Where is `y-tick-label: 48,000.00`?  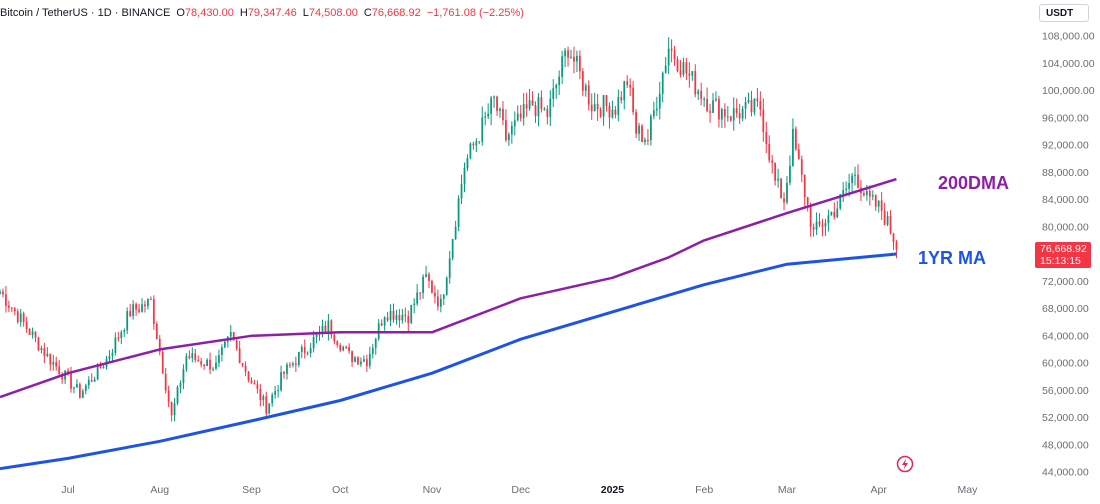 y-tick-label: 48,000.00 is located at coordinates (1065, 445).